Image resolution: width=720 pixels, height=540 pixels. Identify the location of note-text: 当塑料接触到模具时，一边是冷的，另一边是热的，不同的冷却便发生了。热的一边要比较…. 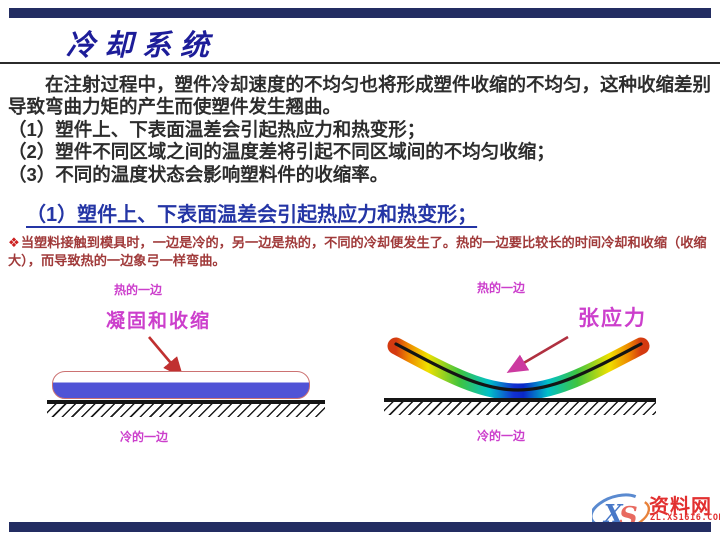
(357, 251).